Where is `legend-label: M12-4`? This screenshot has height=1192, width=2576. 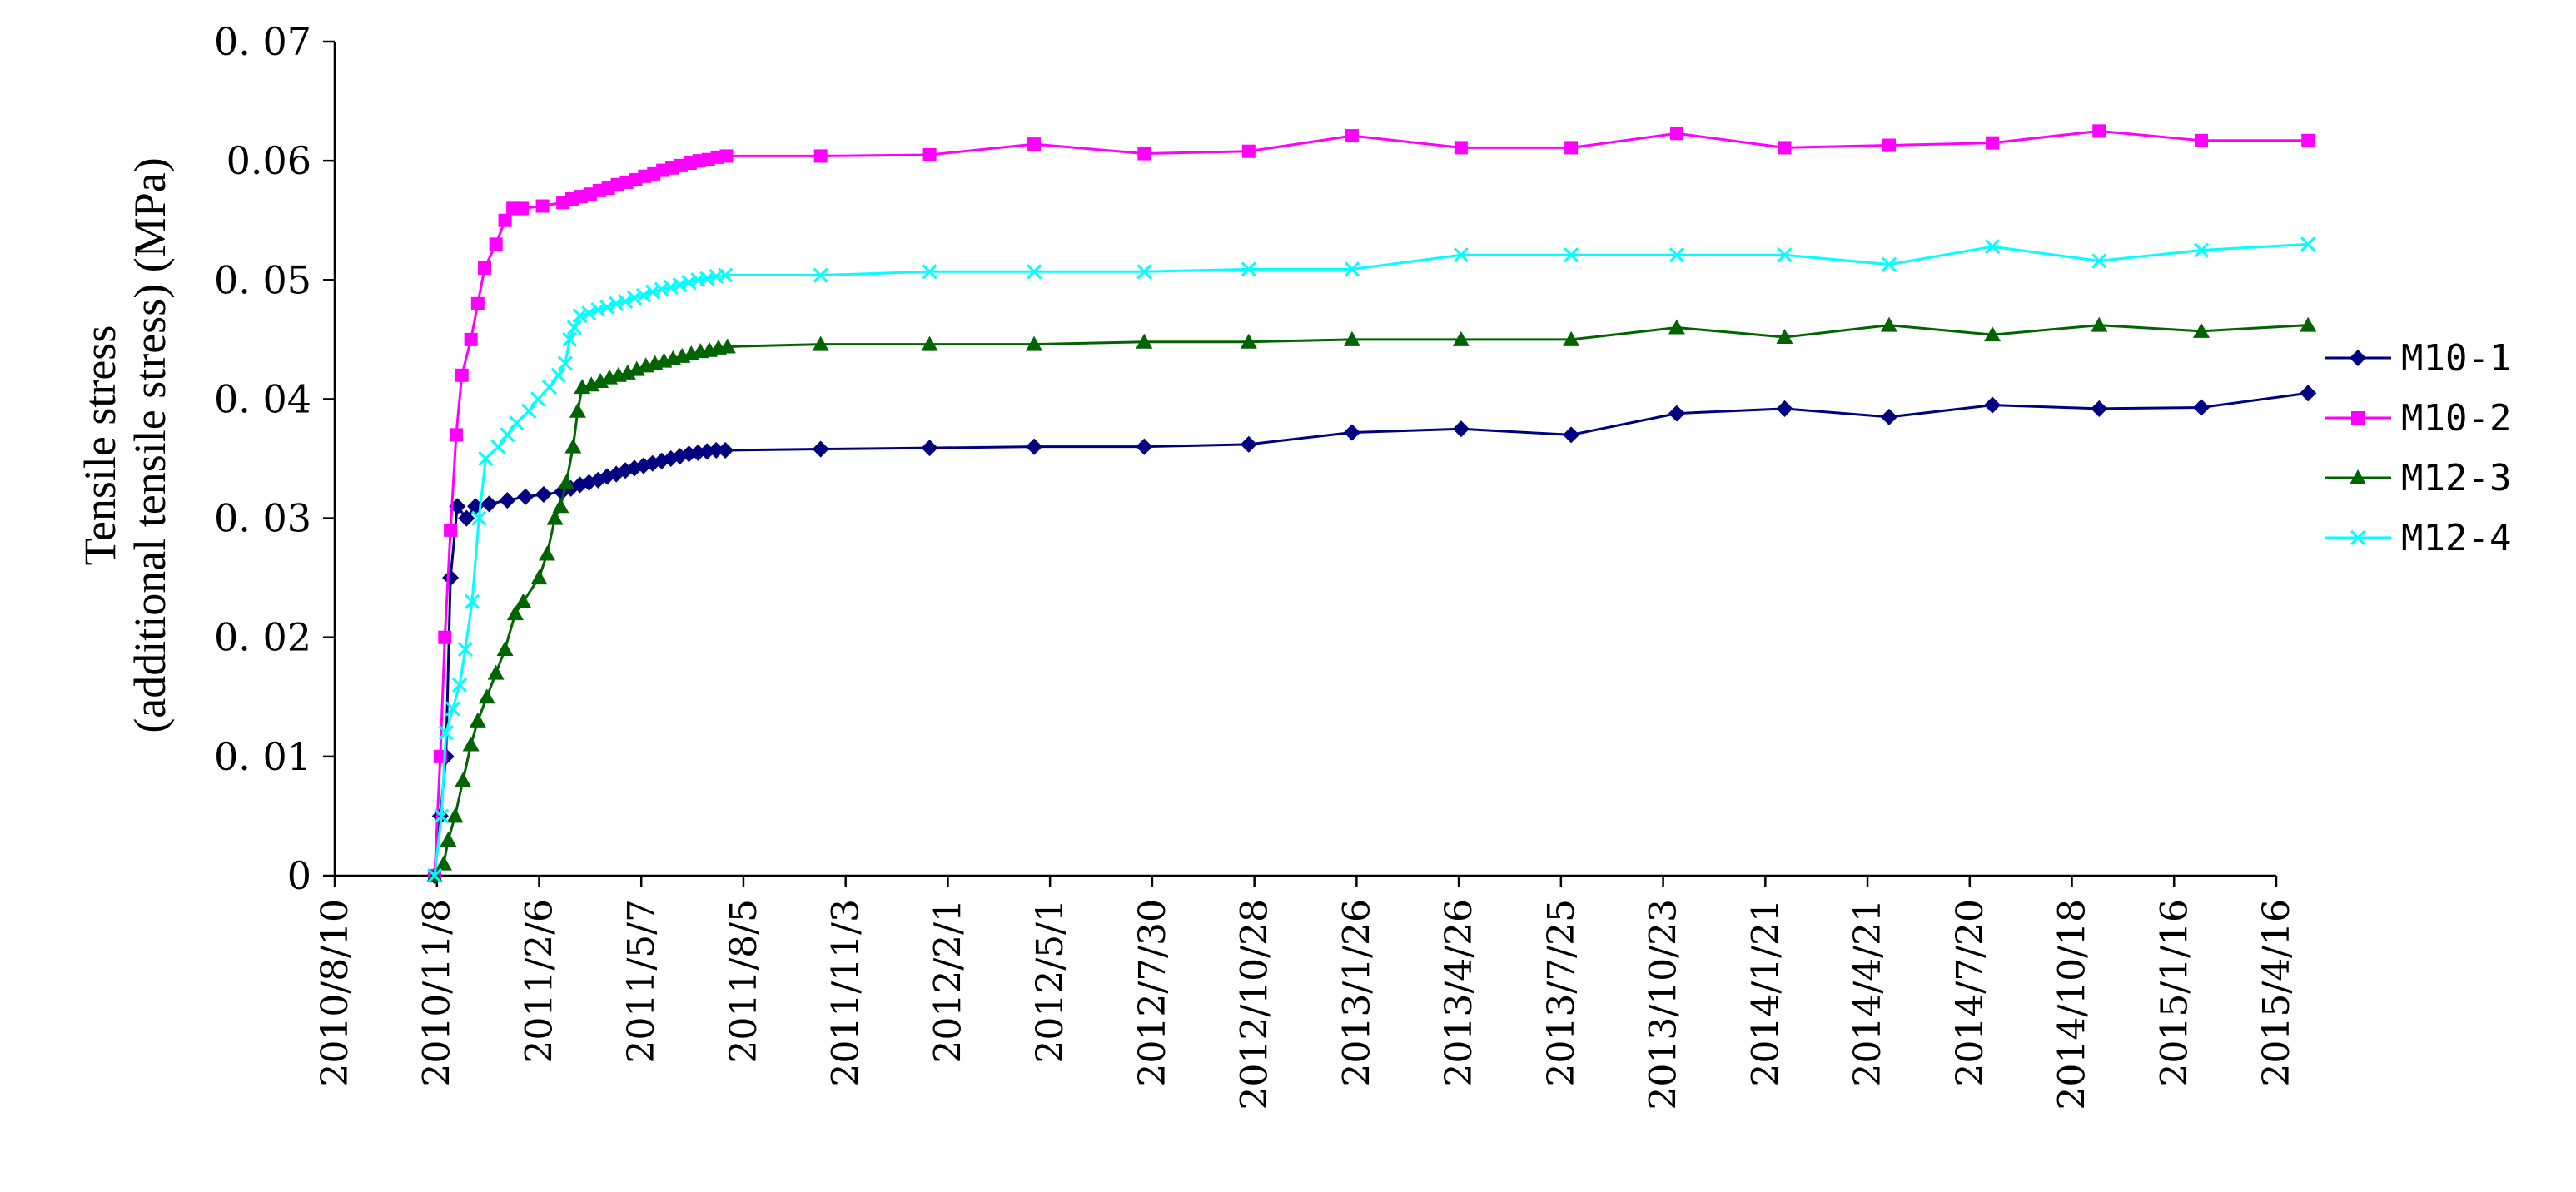 legend-label: M12-4 is located at coordinates (2456, 538).